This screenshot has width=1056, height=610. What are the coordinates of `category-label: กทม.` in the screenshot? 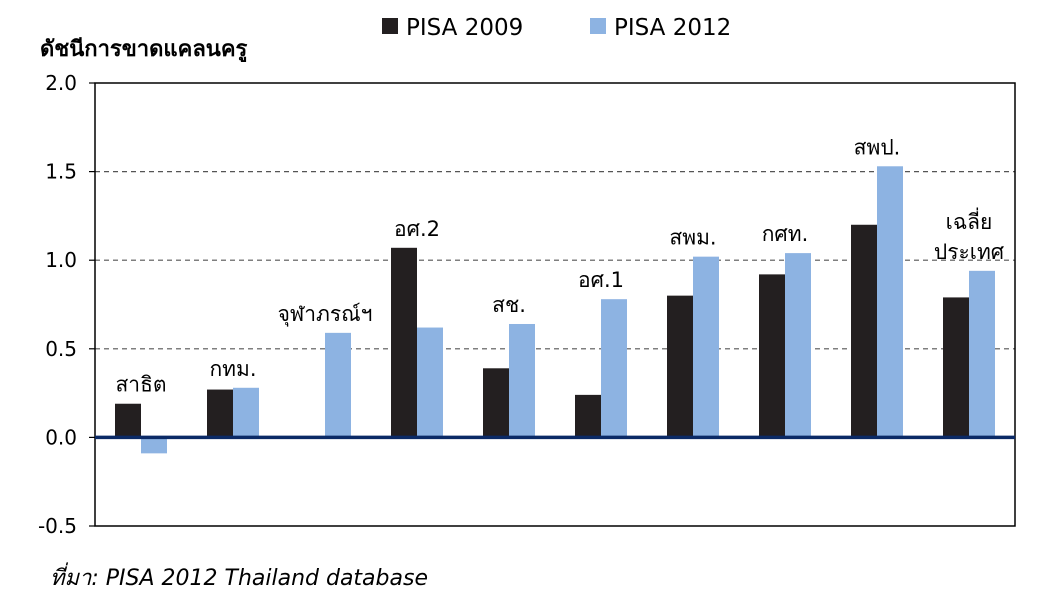 It's located at (232, 369).